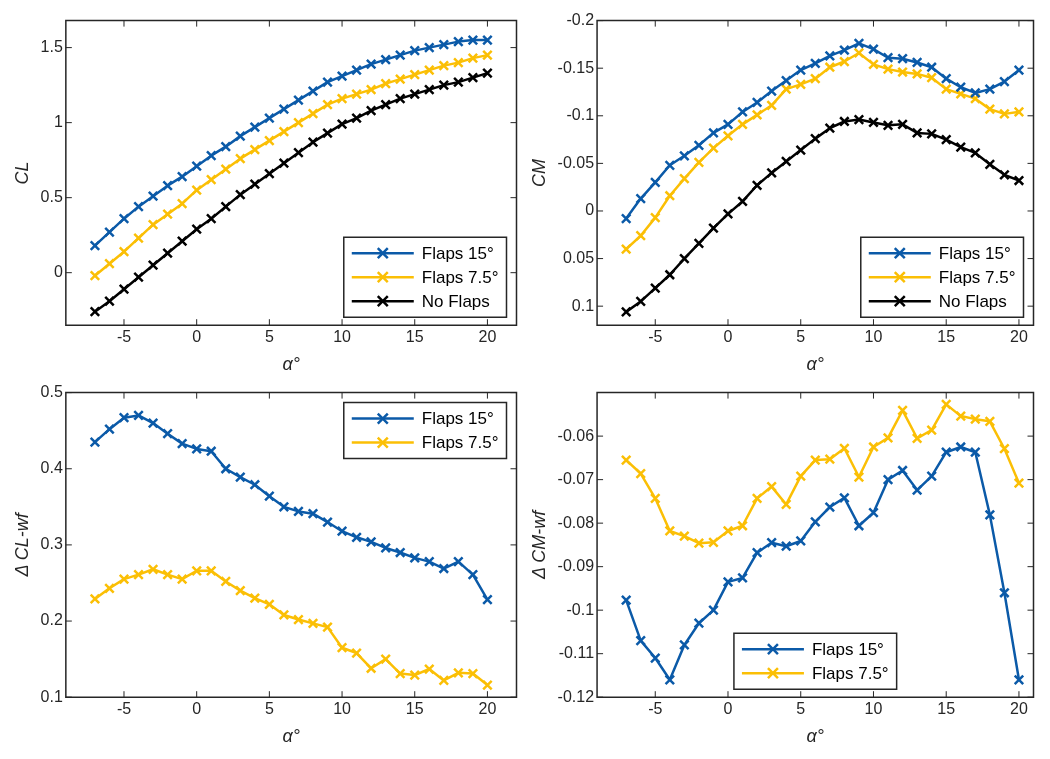 This screenshot has width=1050, height=759. Describe the element at coordinates (51, 544) in the screenshot. I see `y-tick-label: 0.3` at that location.